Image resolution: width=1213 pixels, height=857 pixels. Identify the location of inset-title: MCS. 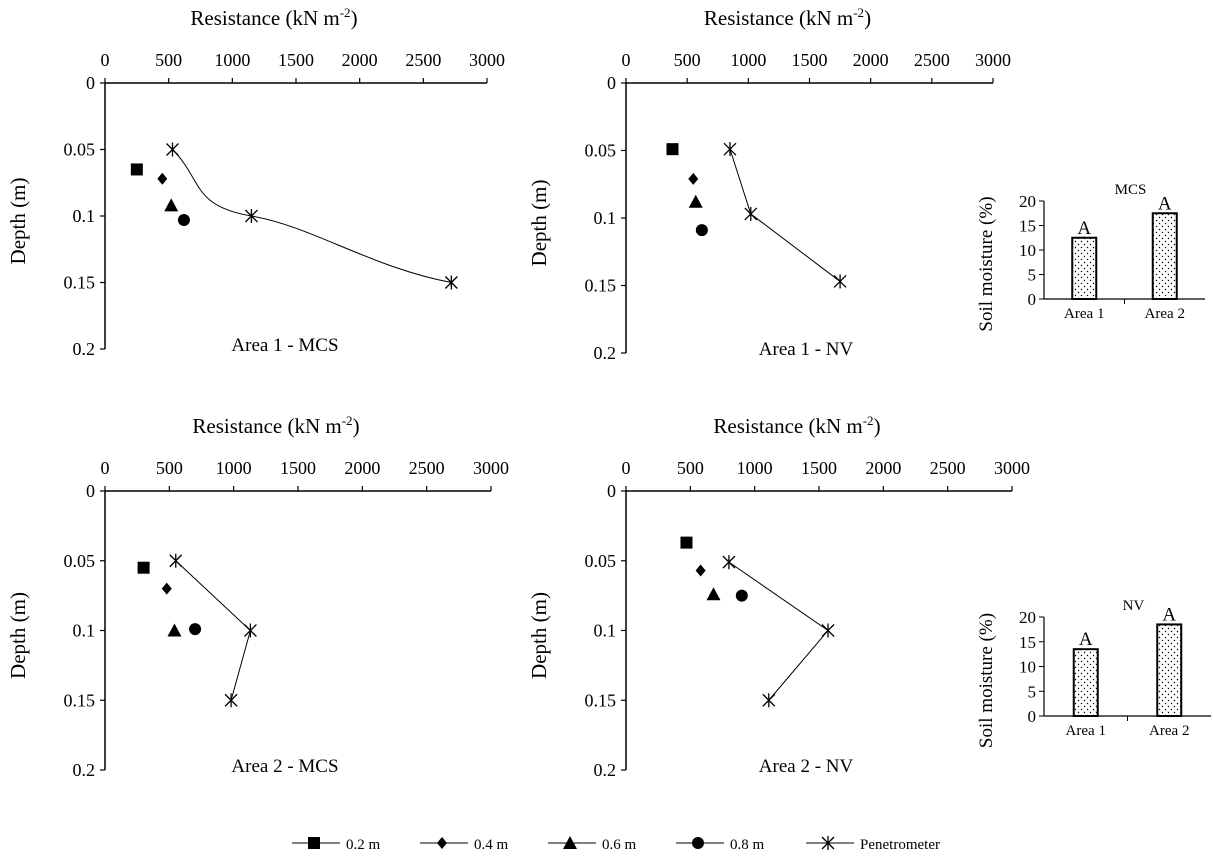
(1131, 190).